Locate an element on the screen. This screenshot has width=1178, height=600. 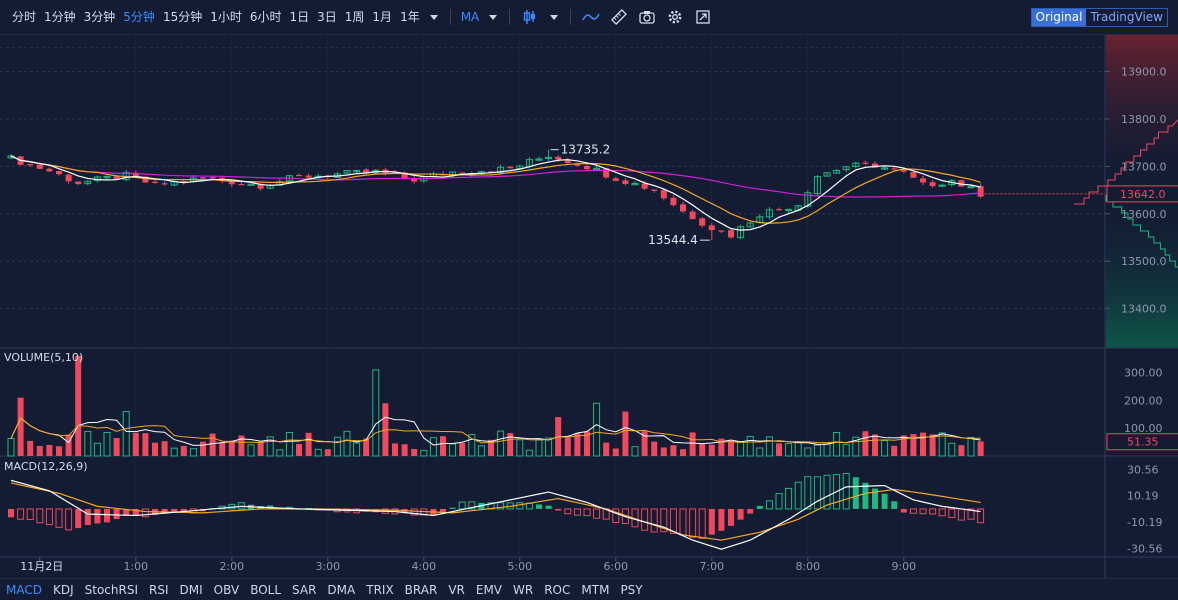
indicator-tab-dma: DMA is located at coordinates (341, 589).